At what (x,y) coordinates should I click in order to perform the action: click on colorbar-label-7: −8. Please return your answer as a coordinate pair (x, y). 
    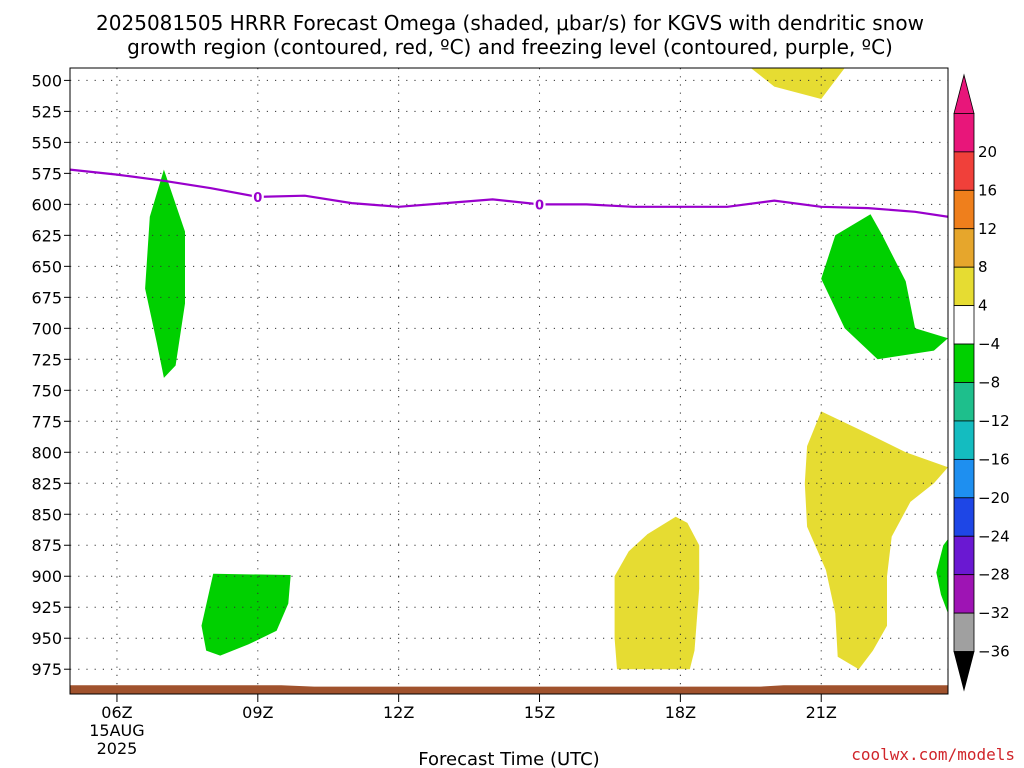
    Looking at the image, I should click on (989, 383).